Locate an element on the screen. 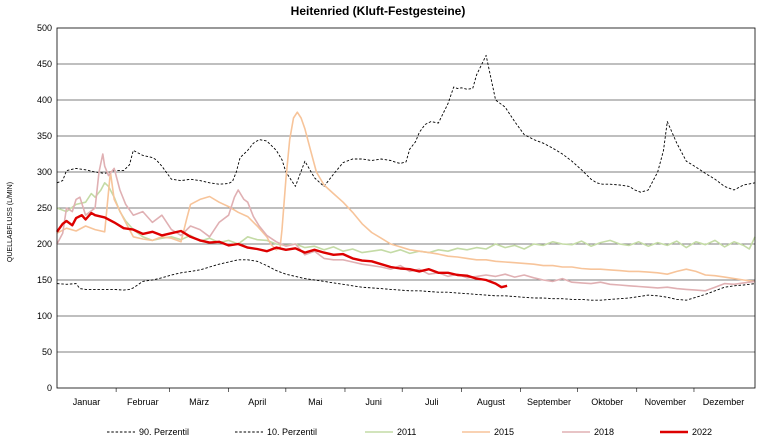  legend-label: 2011 is located at coordinates (406, 432).